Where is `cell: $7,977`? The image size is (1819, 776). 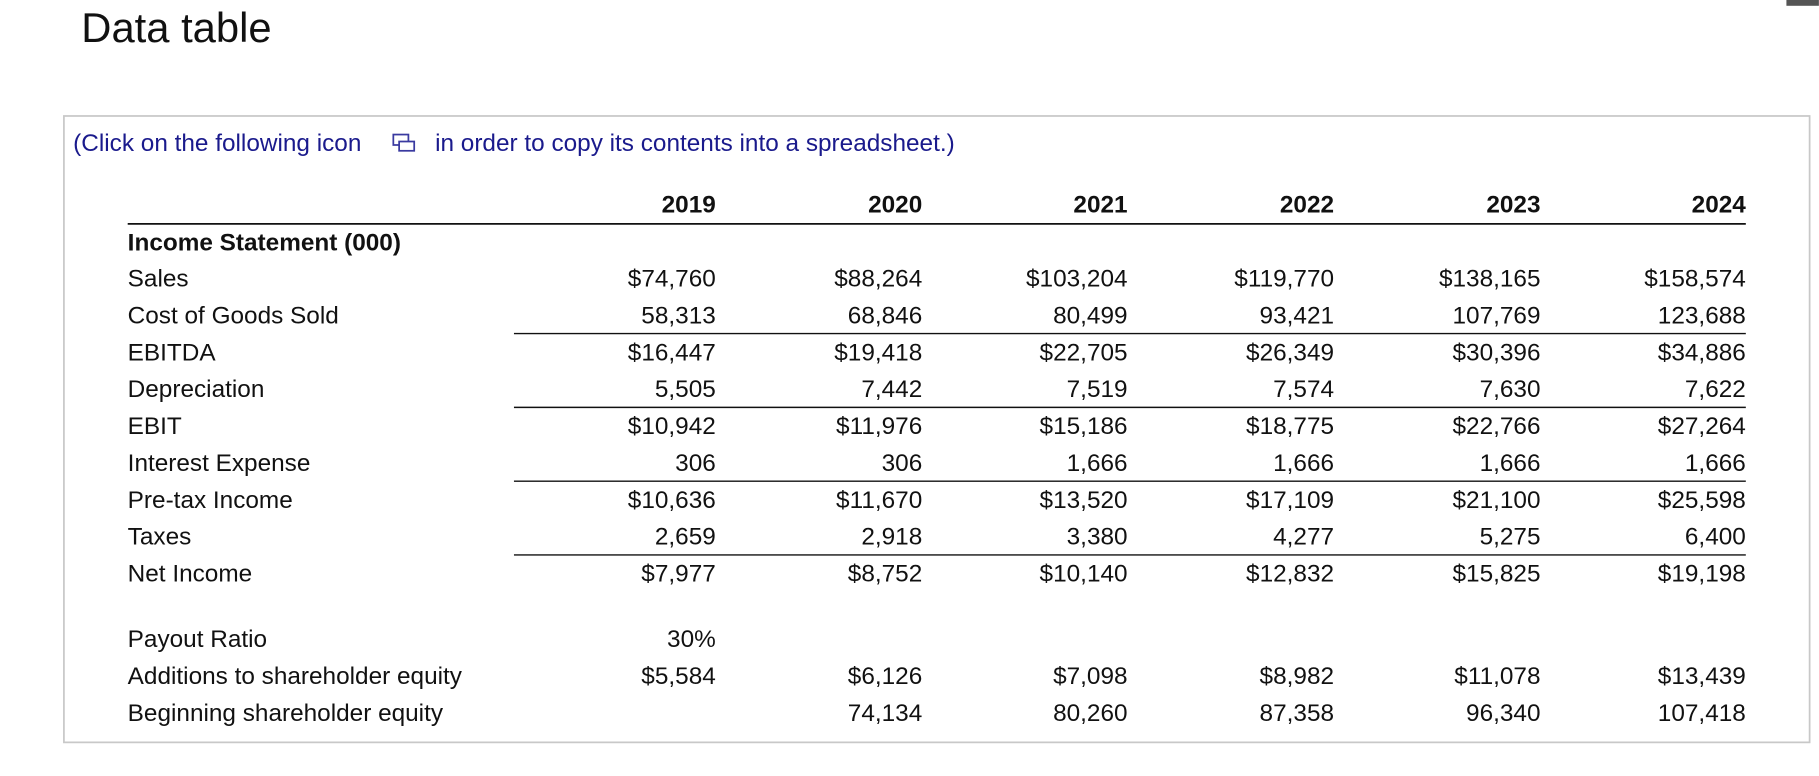 cell: $7,977 is located at coordinates (678, 574).